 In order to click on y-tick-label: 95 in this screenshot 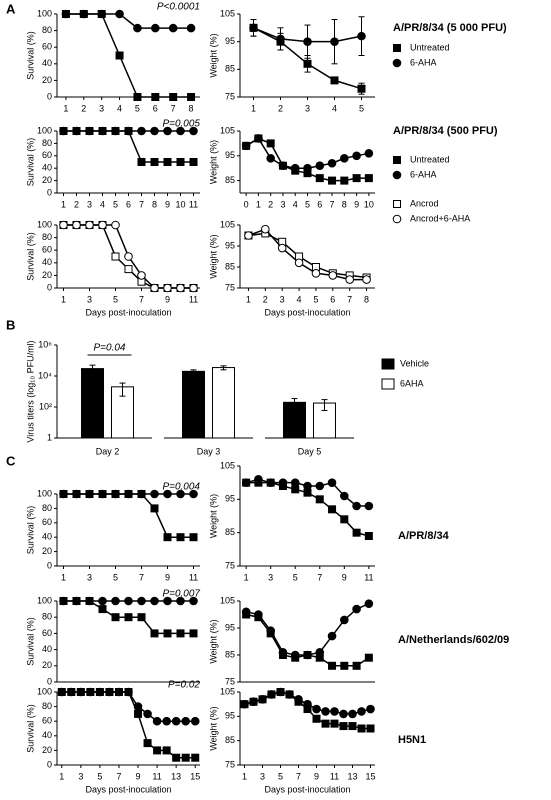, I will do `click(230, 716)`.